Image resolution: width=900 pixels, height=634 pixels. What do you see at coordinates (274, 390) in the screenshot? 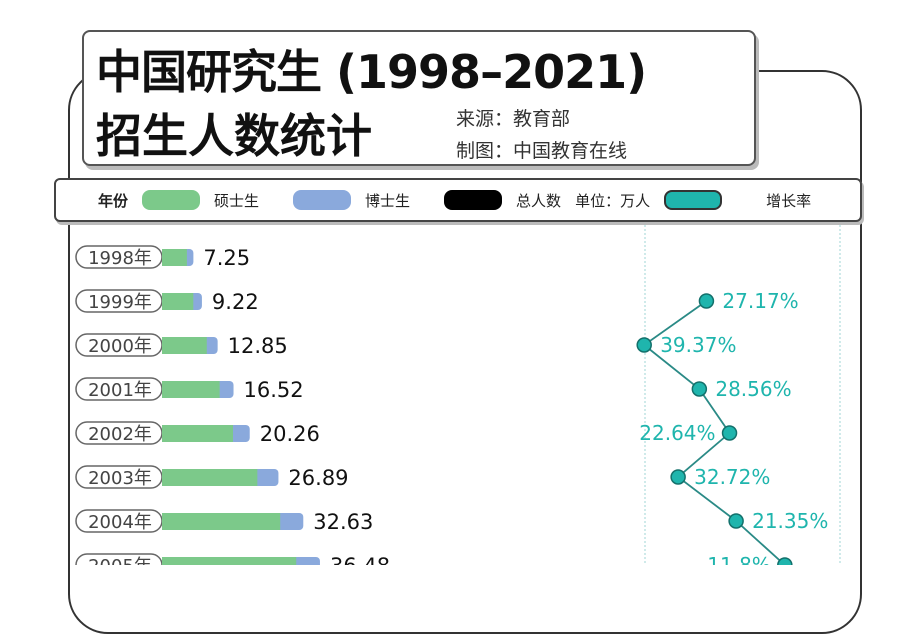
I see `total-label: 16.52` at bounding box center [274, 390].